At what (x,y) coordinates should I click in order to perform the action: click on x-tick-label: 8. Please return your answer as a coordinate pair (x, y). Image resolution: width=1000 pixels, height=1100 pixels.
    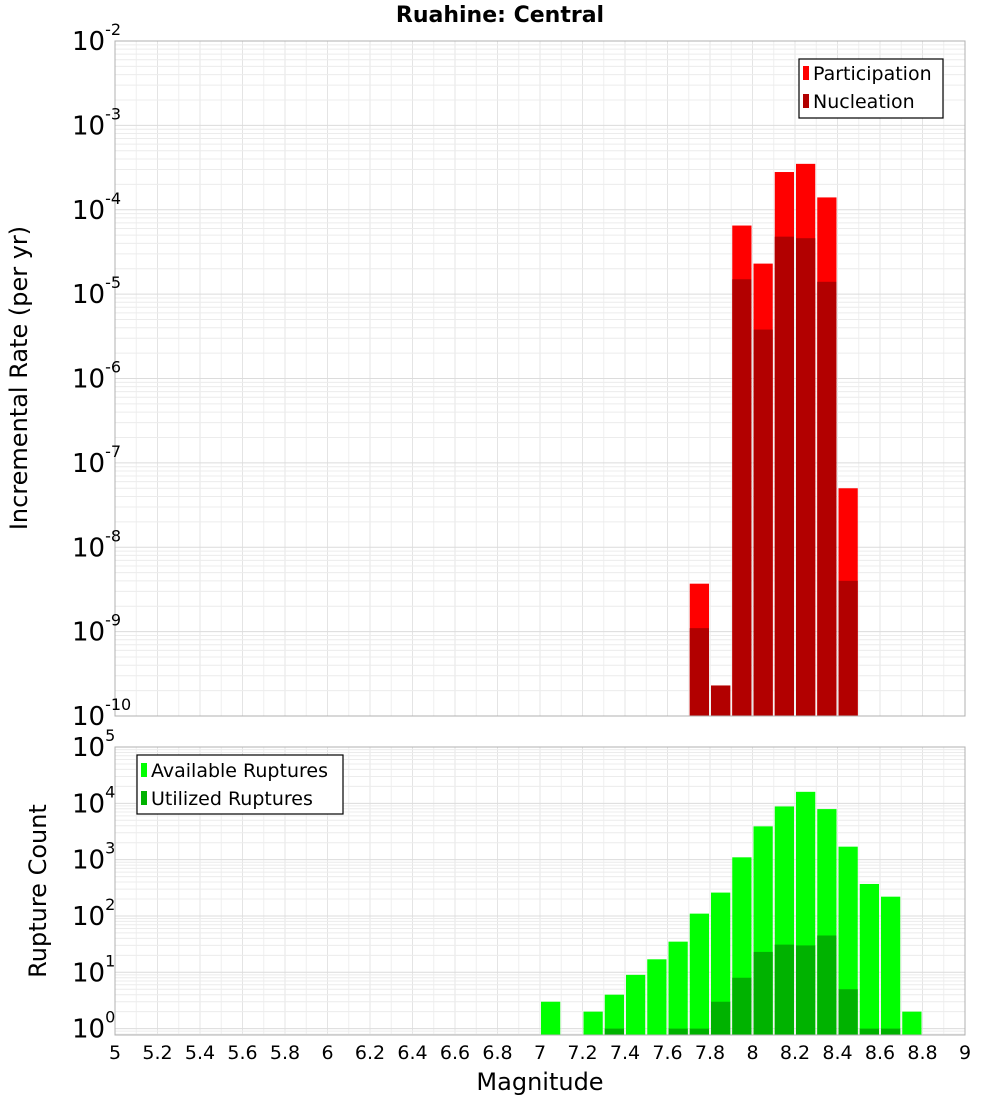
    Looking at the image, I should click on (752, 1053).